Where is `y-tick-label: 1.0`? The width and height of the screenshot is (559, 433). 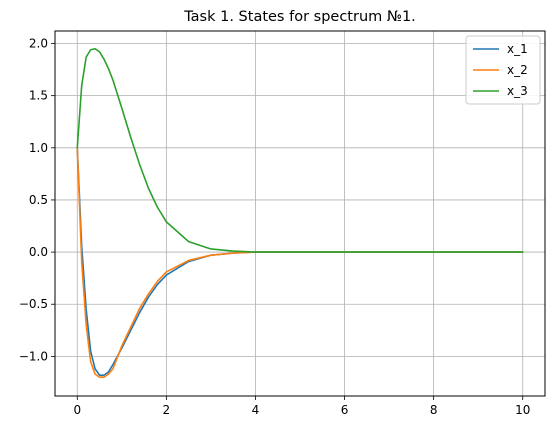 y-tick-label: 1.0 is located at coordinates (38, 148).